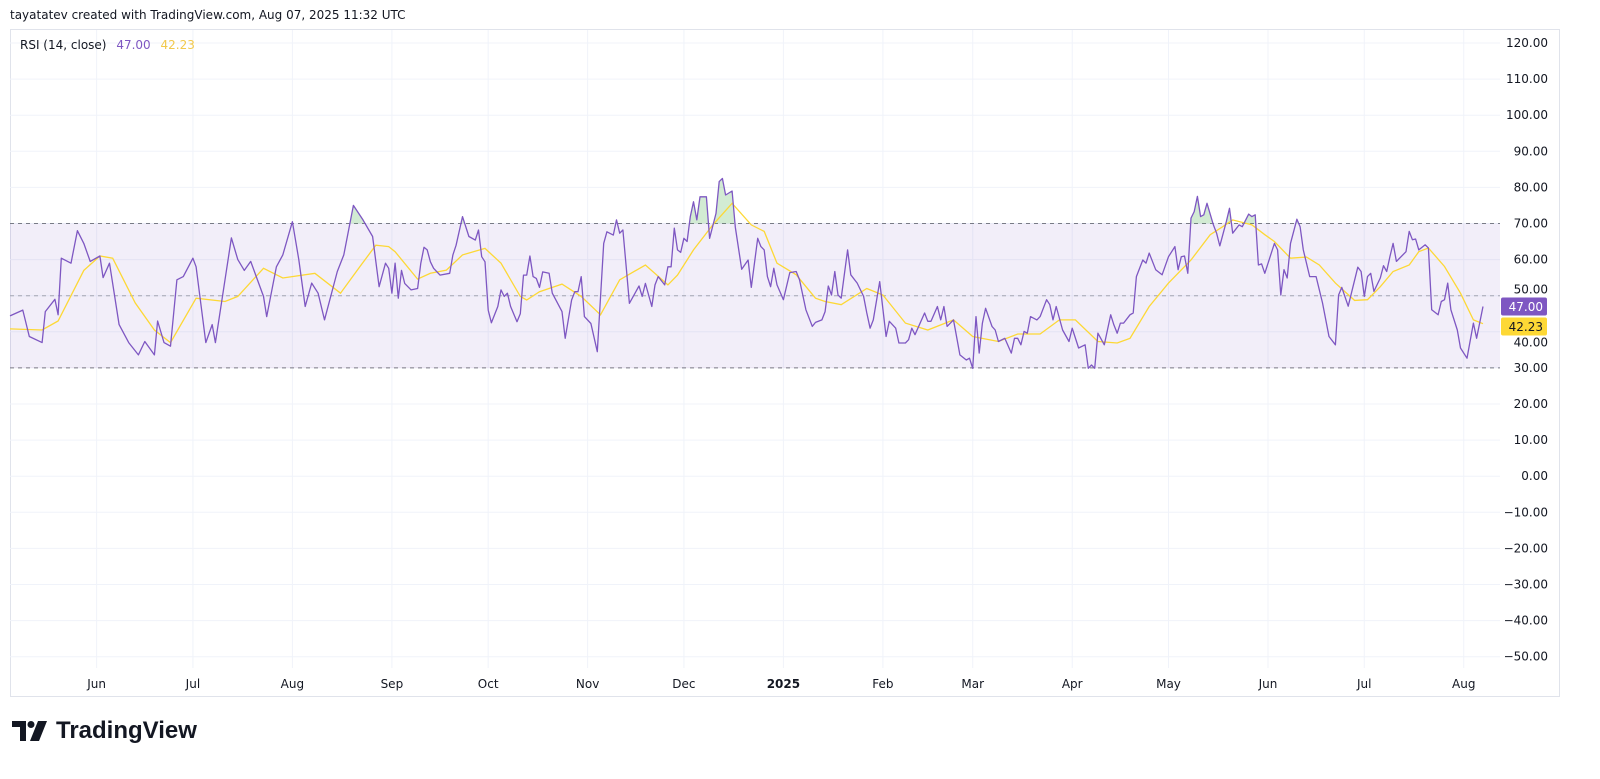  What do you see at coordinates (1527, 115) in the screenshot?
I see `y-tick-label: 100.00` at bounding box center [1527, 115].